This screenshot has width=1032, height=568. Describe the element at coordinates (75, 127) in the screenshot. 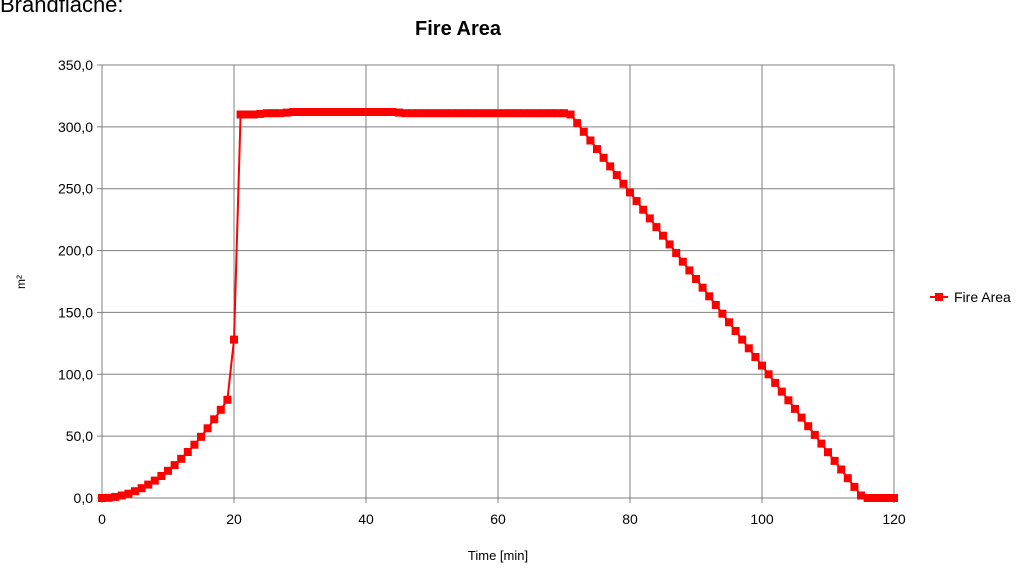

I see `y-tick-label: 300,0` at that location.